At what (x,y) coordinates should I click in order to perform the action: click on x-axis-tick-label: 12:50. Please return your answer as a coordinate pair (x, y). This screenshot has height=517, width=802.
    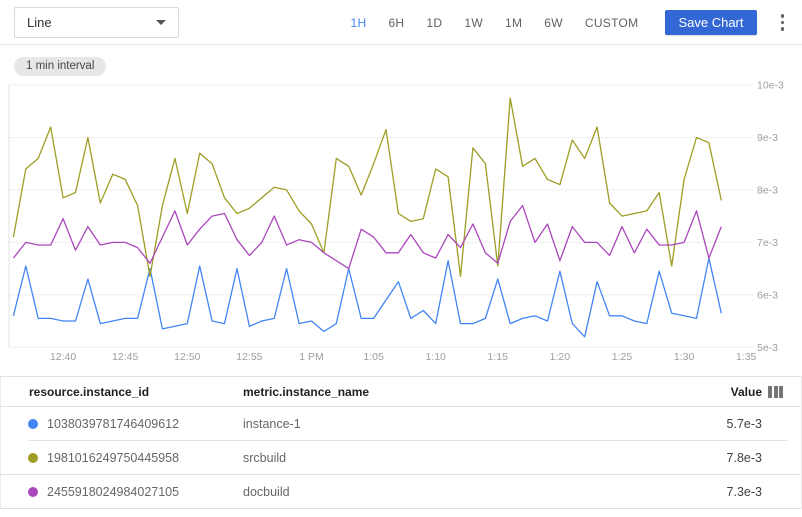
    Looking at the image, I should click on (187, 357).